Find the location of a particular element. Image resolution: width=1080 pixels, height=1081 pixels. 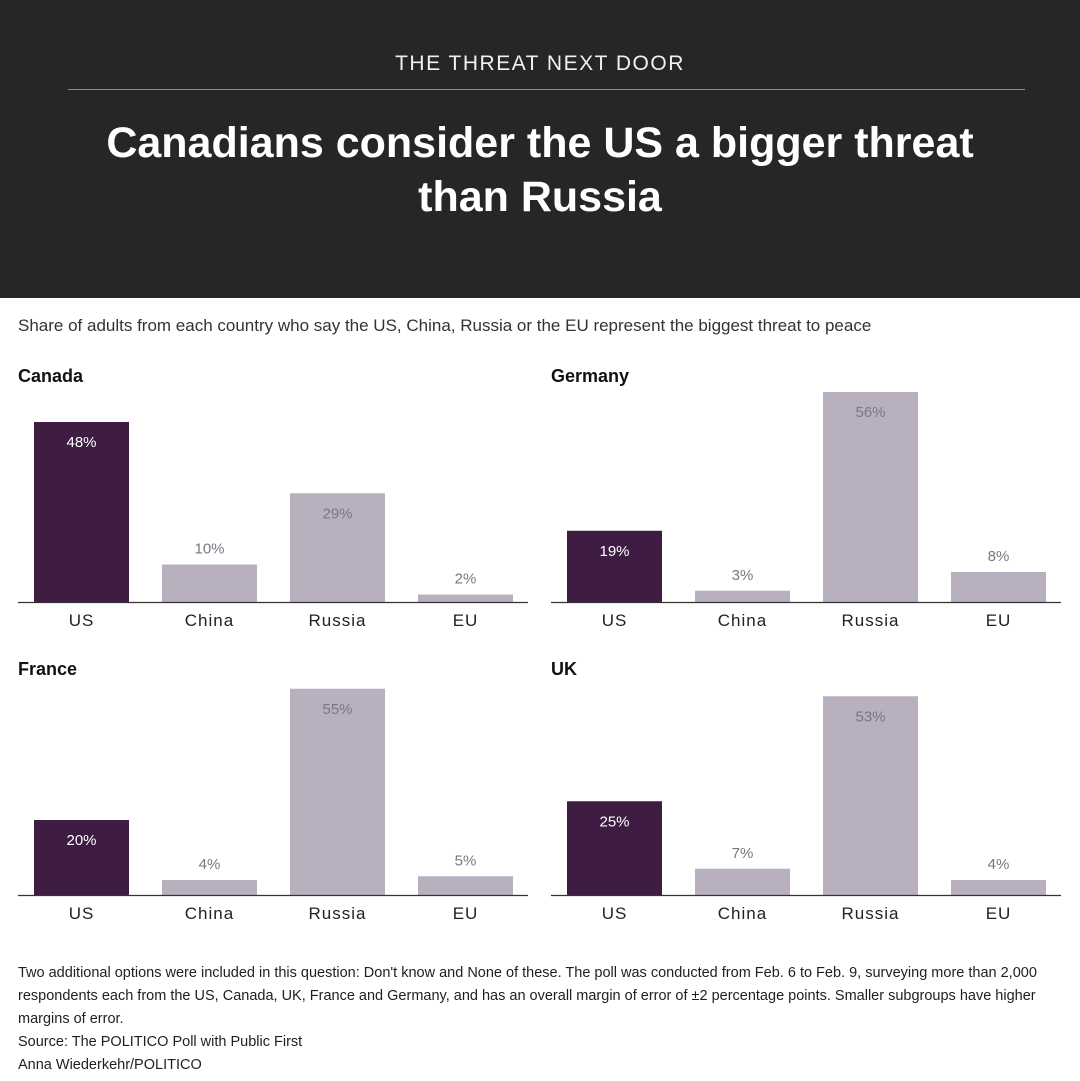

canada-value-label-china: 10% is located at coordinates (209, 549).